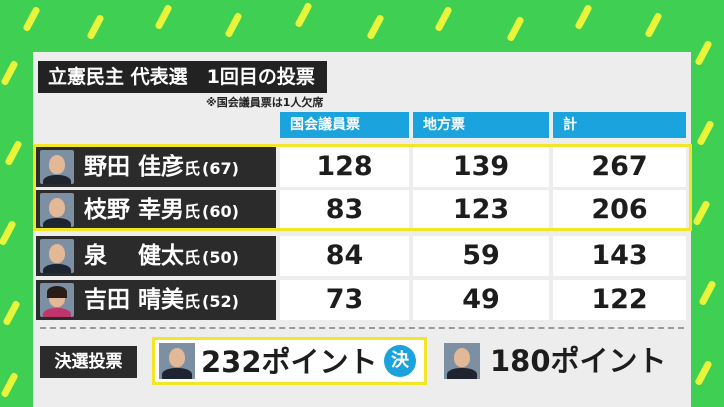  Describe the element at coordinates (400, 361) in the screenshot. I see `decided-badge: 決` at that location.